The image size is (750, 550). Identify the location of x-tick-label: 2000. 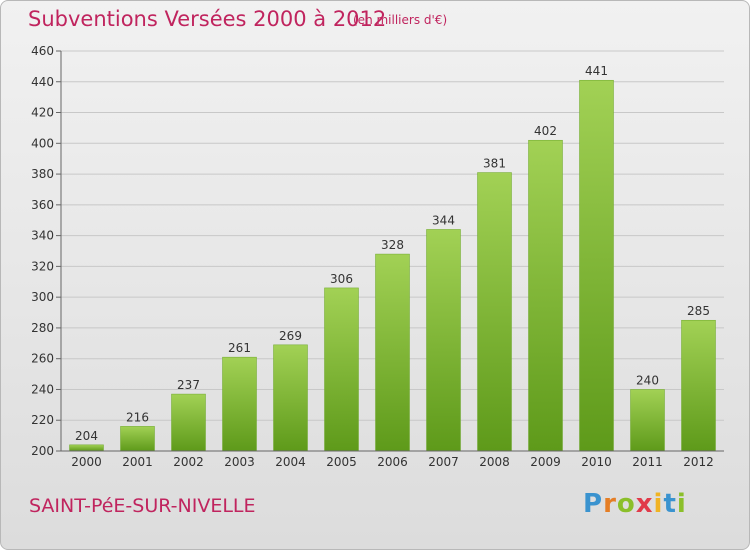
(86, 462).